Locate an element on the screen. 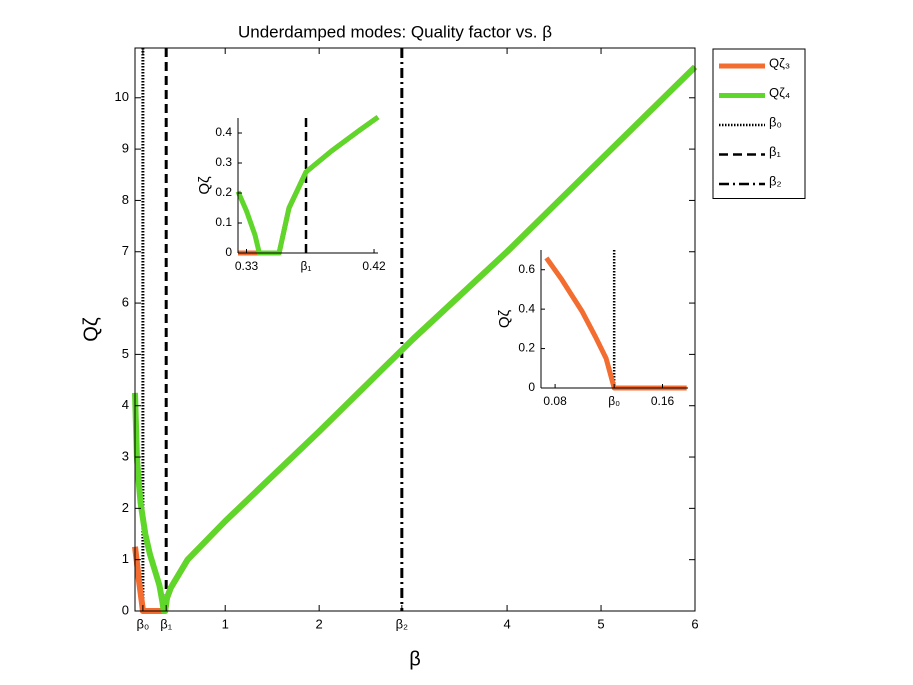 The width and height of the screenshot is (913, 685). y-tick-label: 2 is located at coordinates (125, 507).